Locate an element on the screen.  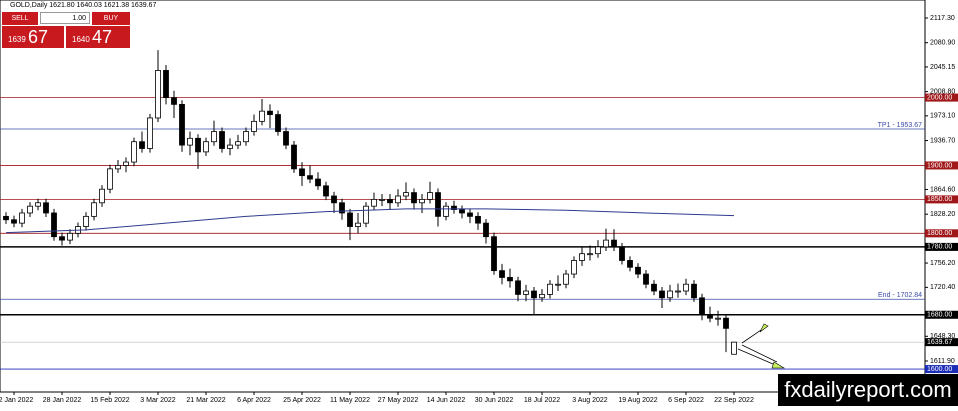
ask-main: 1640 is located at coordinates (81, 39).